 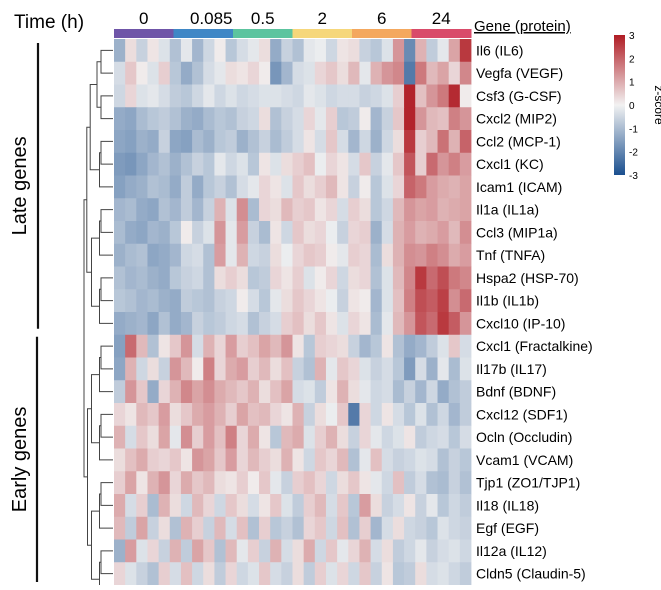 What do you see at coordinates (20, 460) in the screenshot?
I see `group-label: Early genes` at bounding box center [20, 460].